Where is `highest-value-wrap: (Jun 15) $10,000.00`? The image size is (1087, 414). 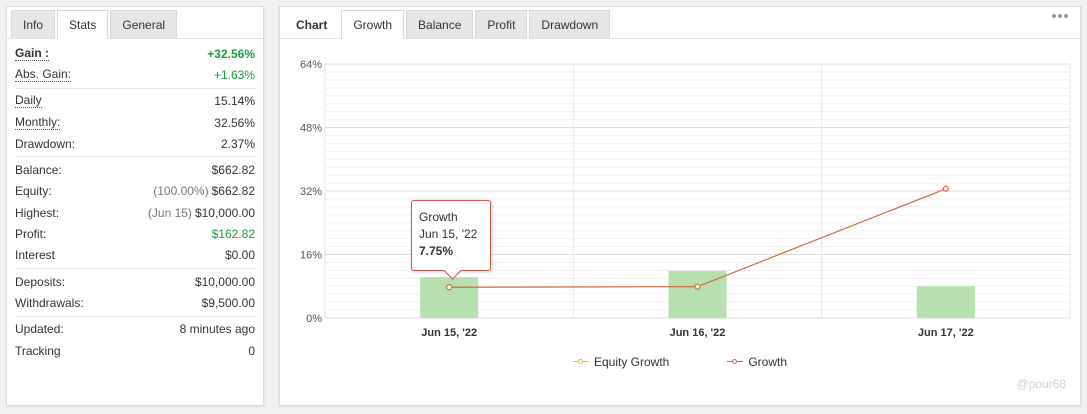 highest-value-wrap: (Jun 15) $10,000.00 is located at coordinates (201, 213).